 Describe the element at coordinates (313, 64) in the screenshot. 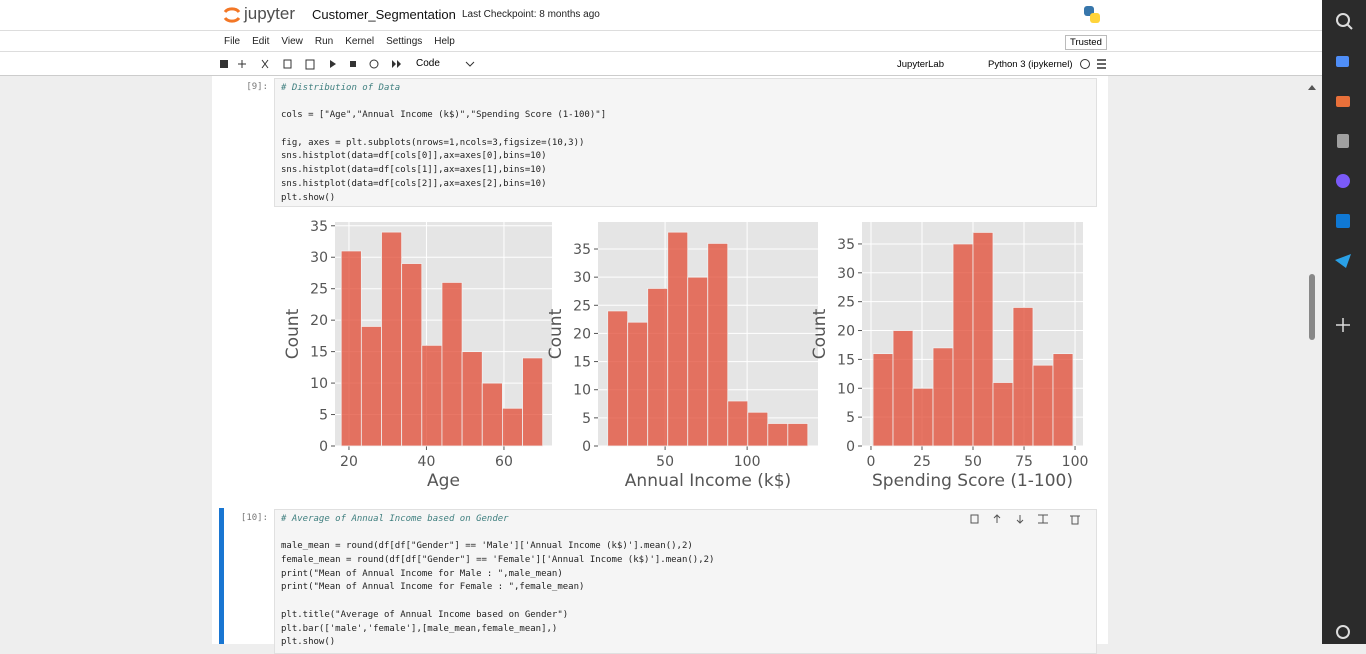

I see `toolbar-icons` at that location.